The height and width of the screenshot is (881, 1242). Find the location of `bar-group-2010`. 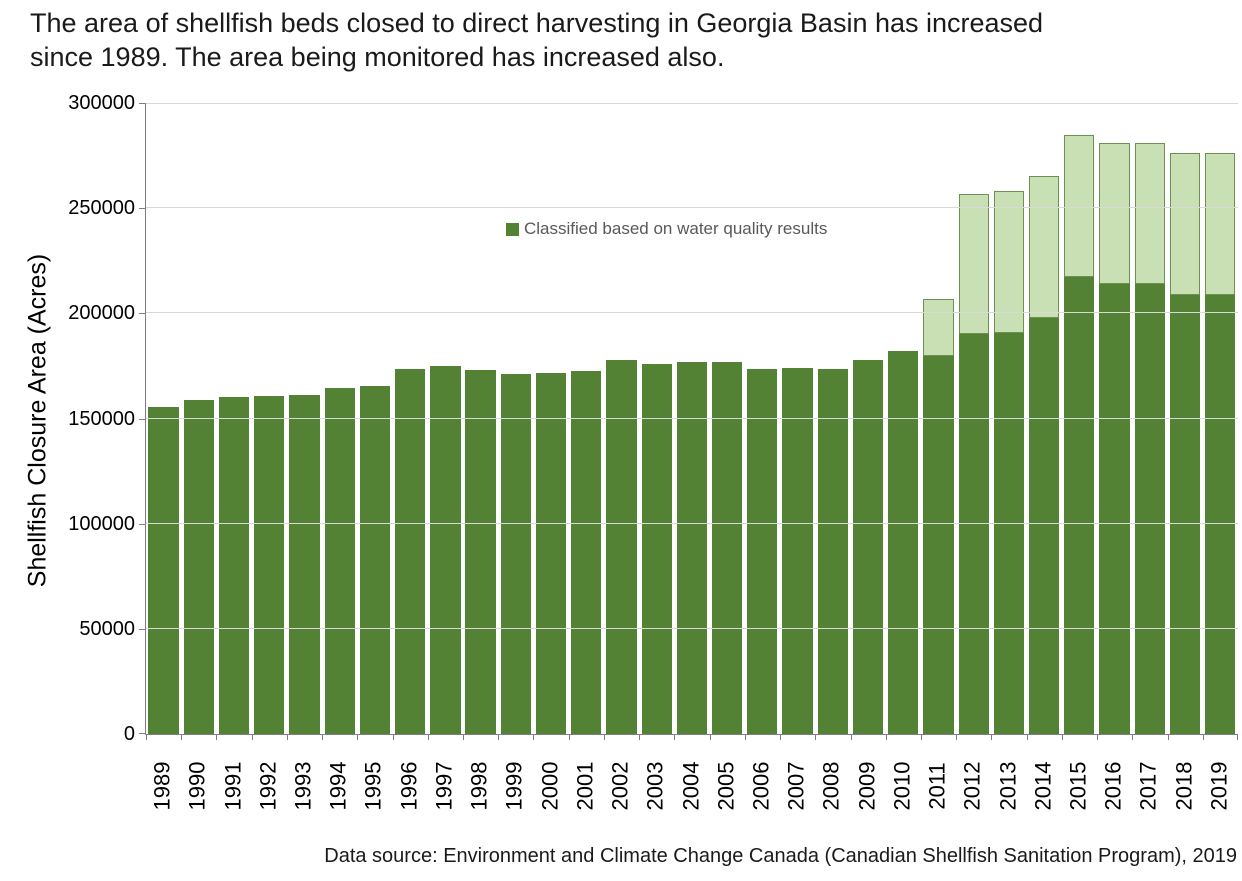

bar-group-2010 is located at coordinates (903, 418).